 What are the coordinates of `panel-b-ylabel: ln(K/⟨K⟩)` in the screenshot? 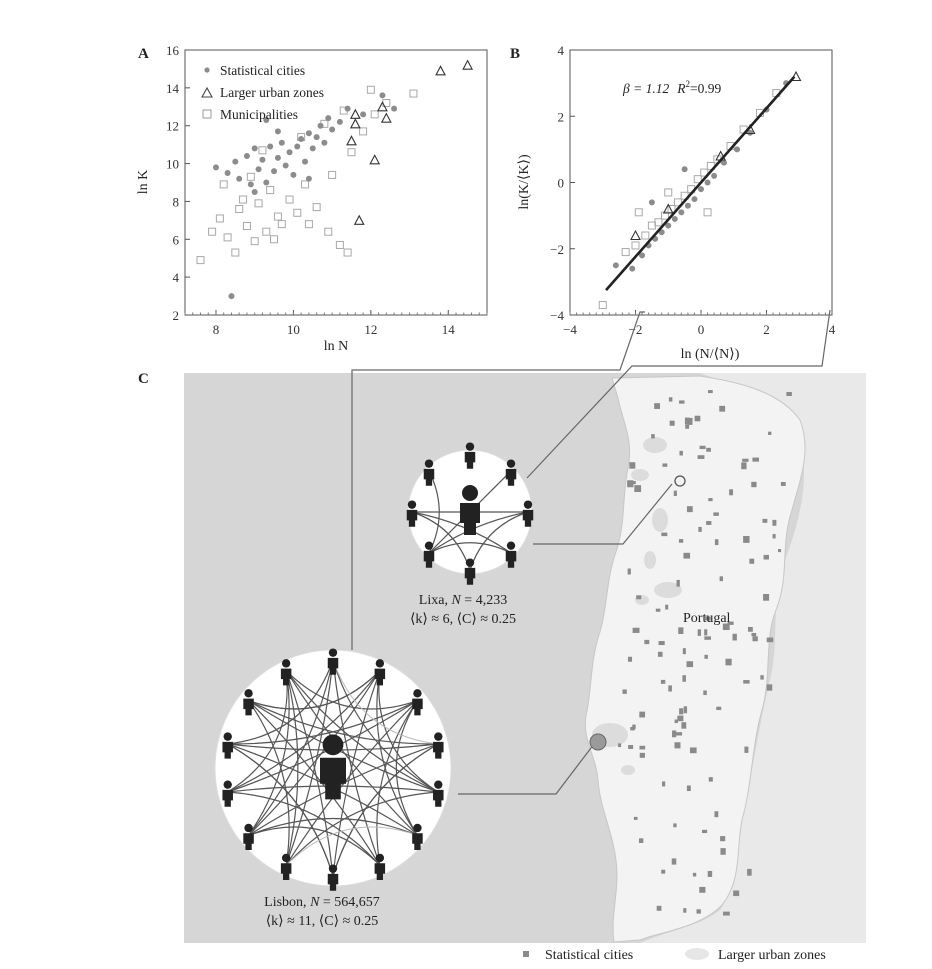 It's located at (524, 182).